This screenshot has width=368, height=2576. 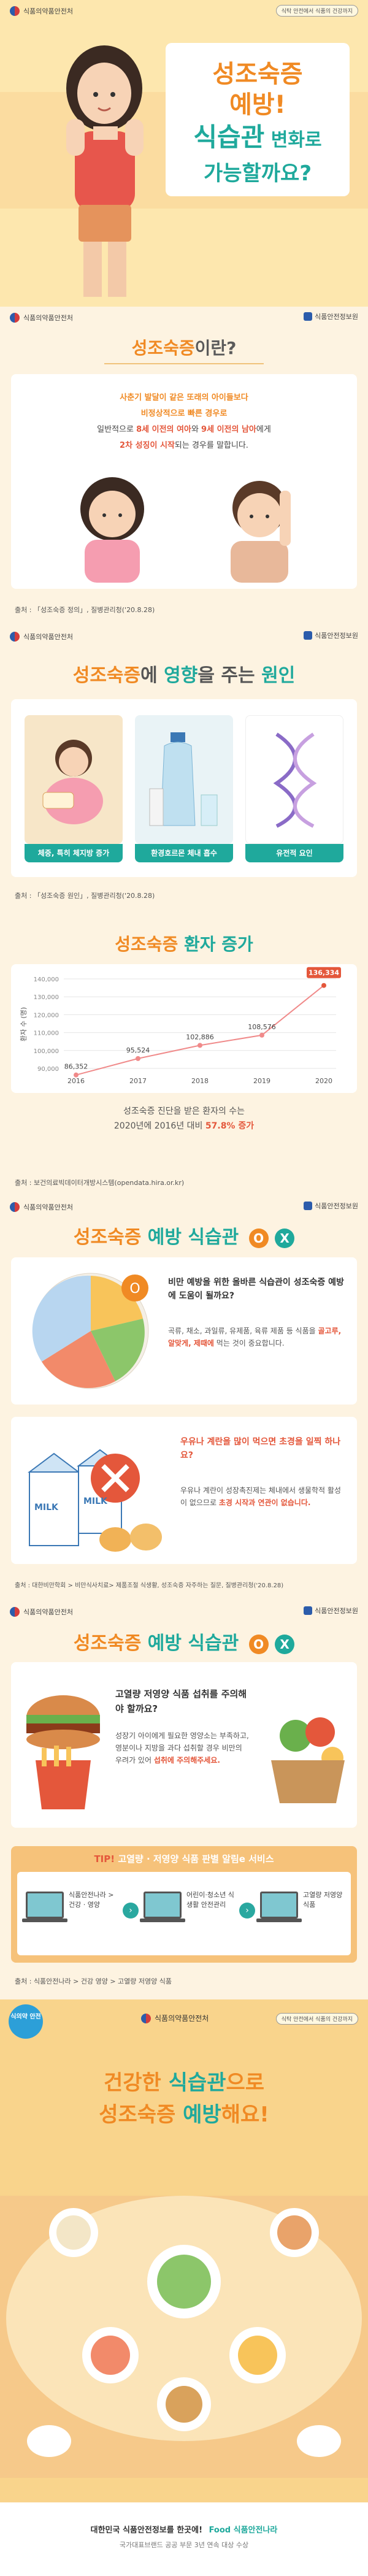 What do you see at coordinates (316, 2019) in the screenshot?
I see `closing-badge: 식탁 안전에서 식품의 건강까지` at bounding box center [316, 2019].